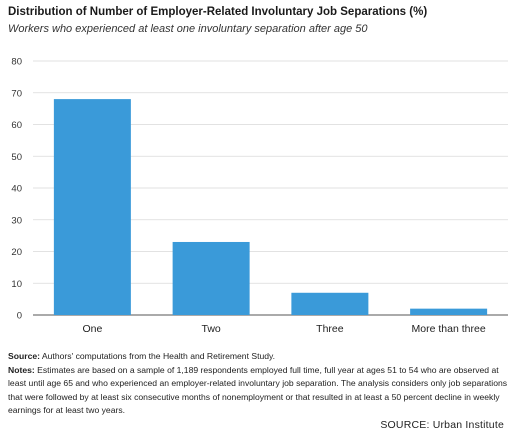  What do you see at coordinates (19, 316) in the screenshot?
I see `y-tick-label: 0` at bounding box center [19, 316].